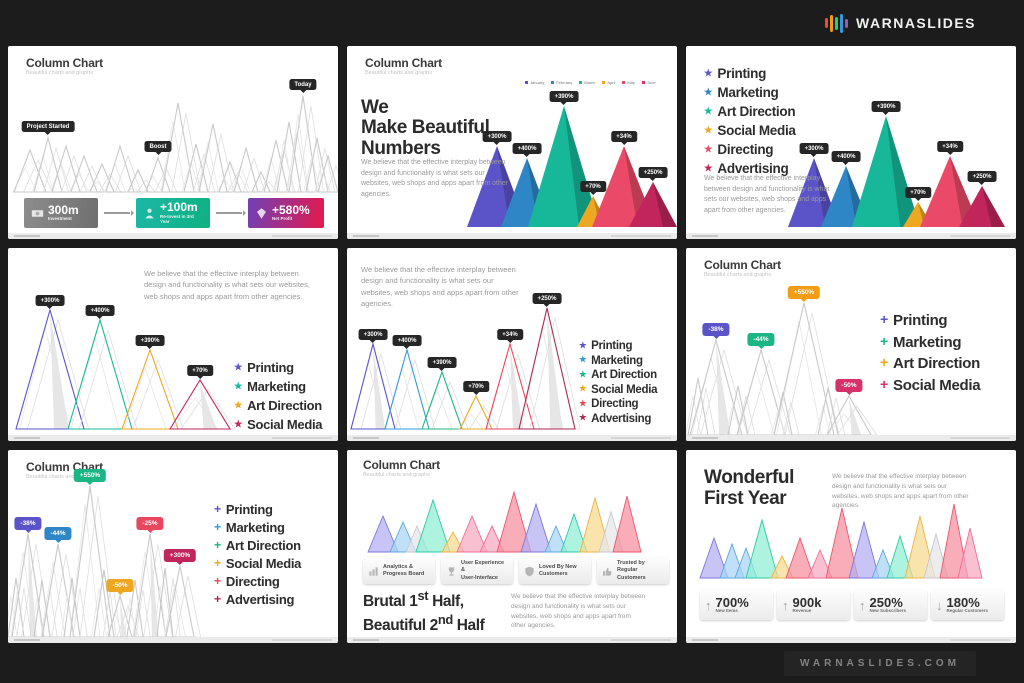 Image resolution: width=1024 pixels, height=683 pixels. Describe the element at coordinates (749, 488) in the screenshot. I see `slide-heading: Wonderful First Year` at that location.